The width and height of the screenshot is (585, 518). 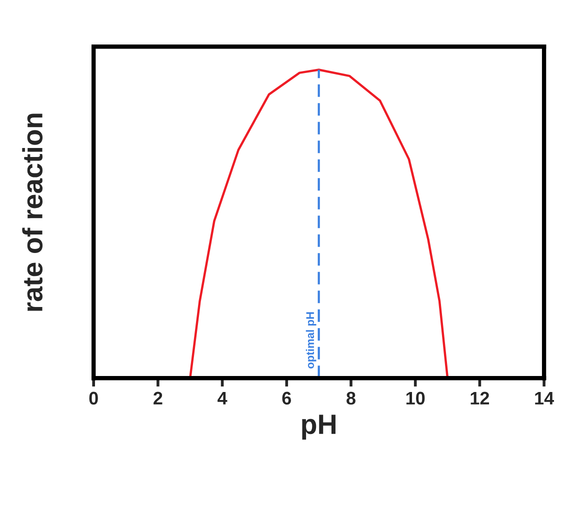 I want to click on x-axis-title: pH, so click(x=319, y=427).